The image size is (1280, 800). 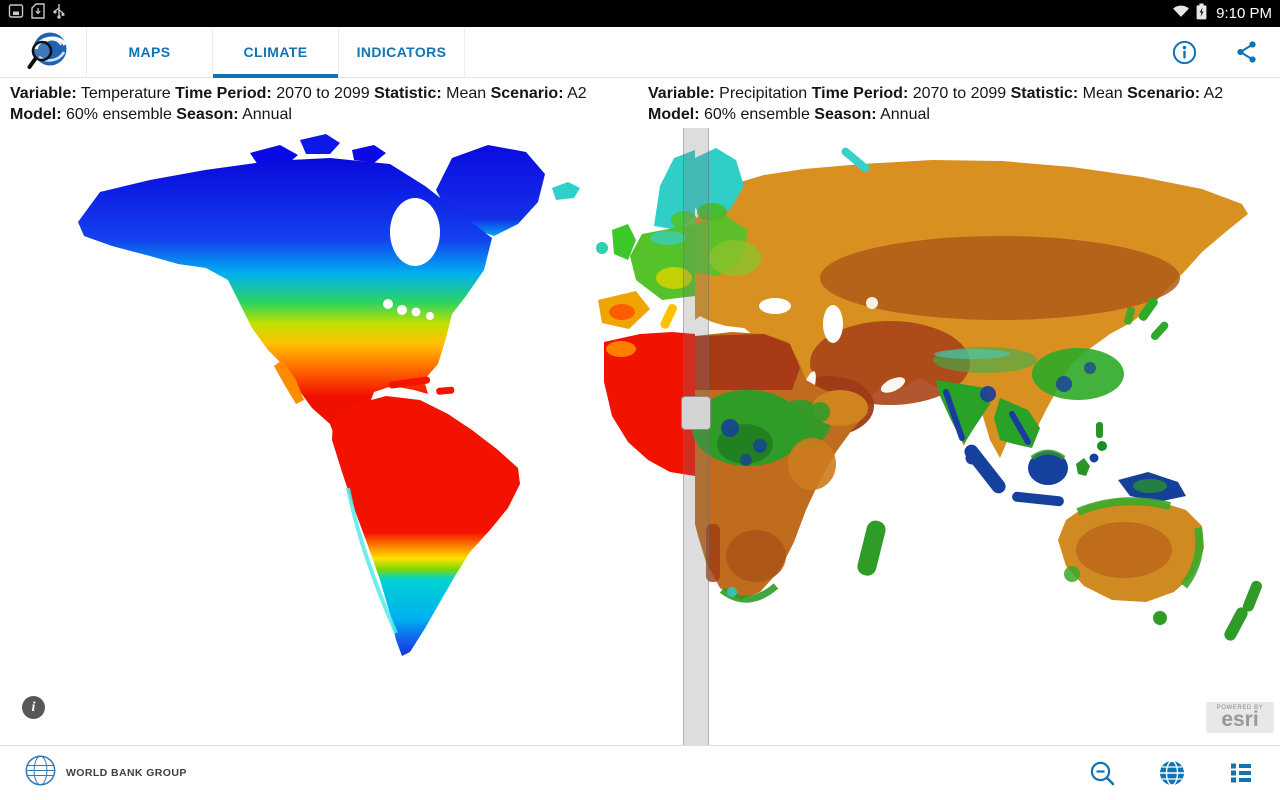 What do you see at coordinates (640, 772) in the screenshot?
I see `bottom-bar: WORLD BANK GROUP` at bounding box center [640, 772].